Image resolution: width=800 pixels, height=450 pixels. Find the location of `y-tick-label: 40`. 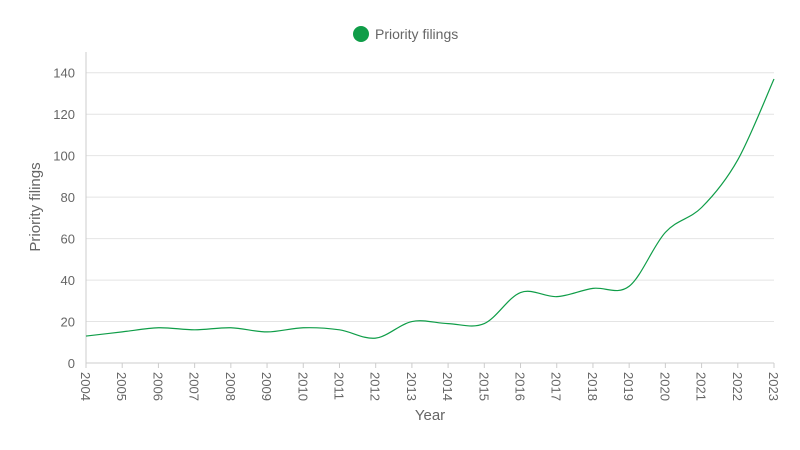

y-tick-label: 40 is located at coordinates (68, 280).